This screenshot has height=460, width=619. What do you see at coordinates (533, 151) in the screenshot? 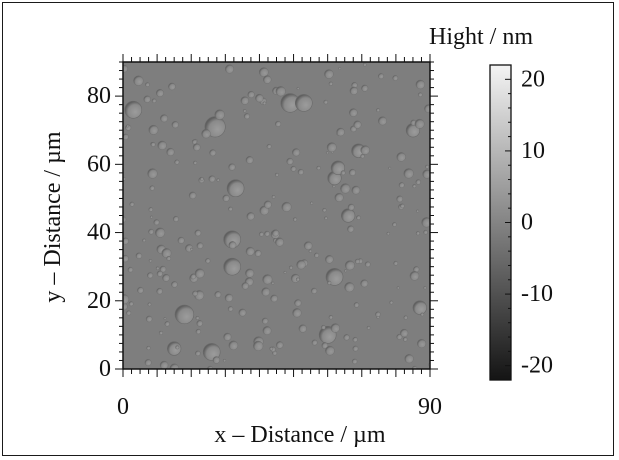
I see `colorbar-tick-label-10: 10` at bounding box center [533, 151].